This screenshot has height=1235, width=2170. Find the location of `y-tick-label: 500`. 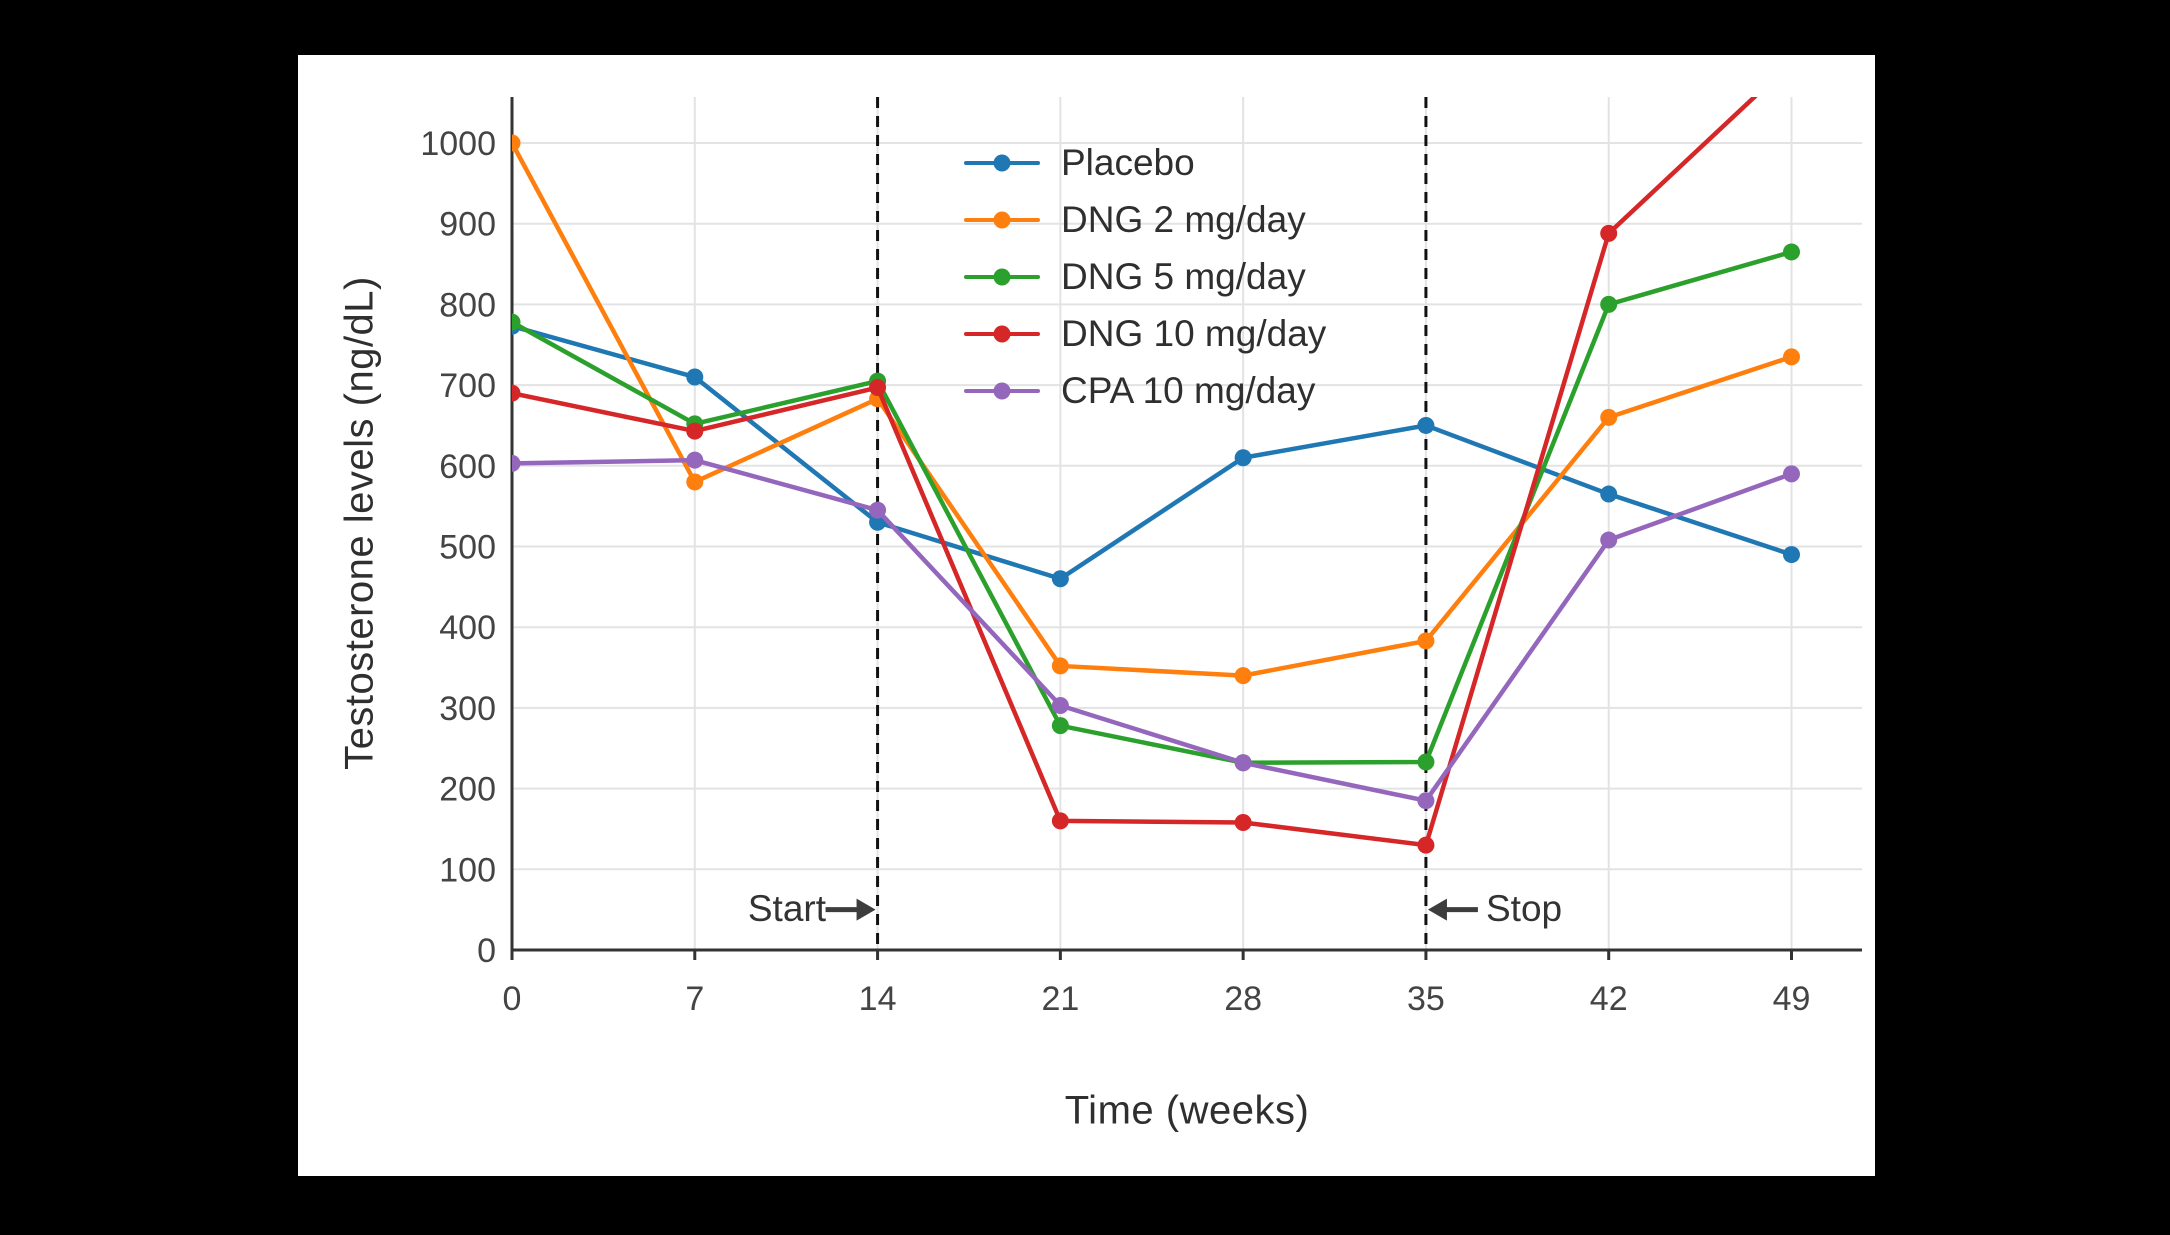

y-tick-label: 500 is located at coordinates (467, 547).